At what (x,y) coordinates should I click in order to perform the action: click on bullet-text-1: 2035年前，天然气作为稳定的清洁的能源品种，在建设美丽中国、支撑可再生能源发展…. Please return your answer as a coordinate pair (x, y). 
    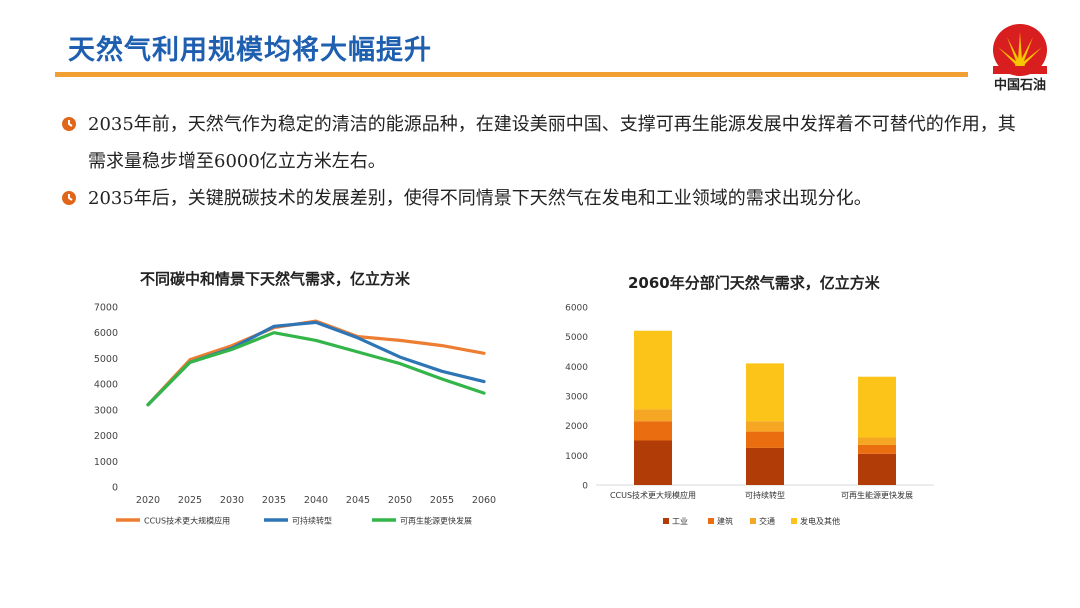
    Looking at the image, I should click on (552, 143).